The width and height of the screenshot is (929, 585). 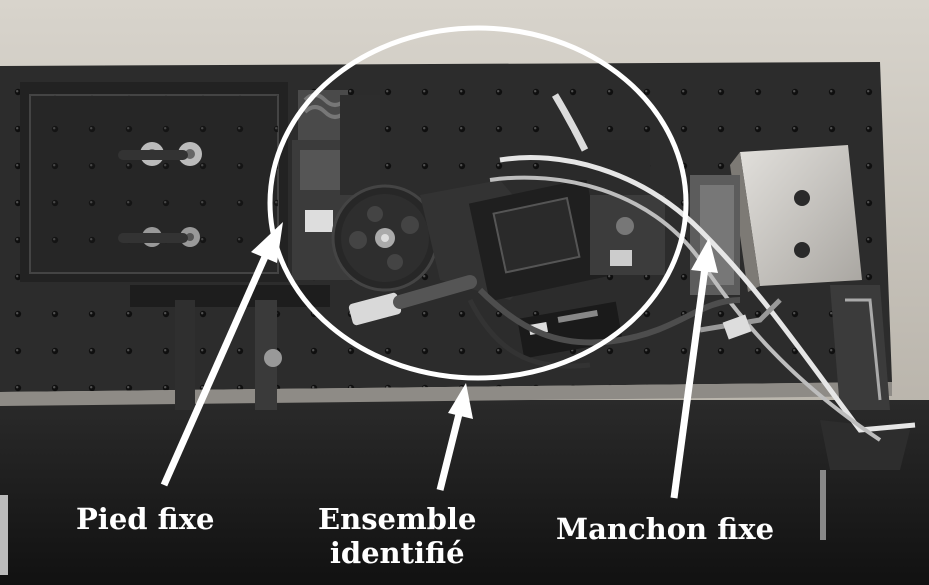 I want to click on breadboard-edge, so click(x=446, y=394).